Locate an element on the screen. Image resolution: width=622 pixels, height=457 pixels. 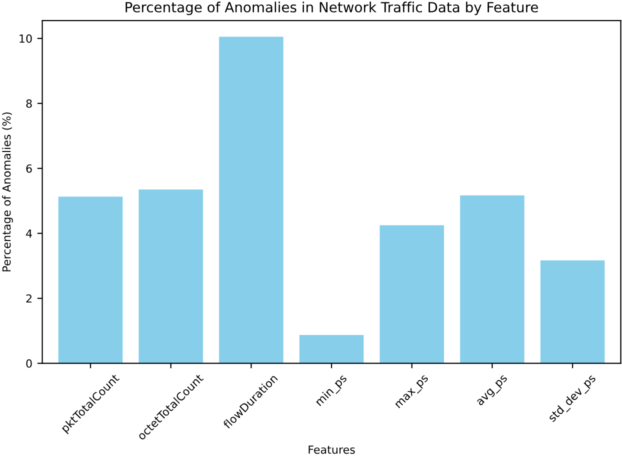
y-tick-label: 8 is located at coordinates (29, 103).